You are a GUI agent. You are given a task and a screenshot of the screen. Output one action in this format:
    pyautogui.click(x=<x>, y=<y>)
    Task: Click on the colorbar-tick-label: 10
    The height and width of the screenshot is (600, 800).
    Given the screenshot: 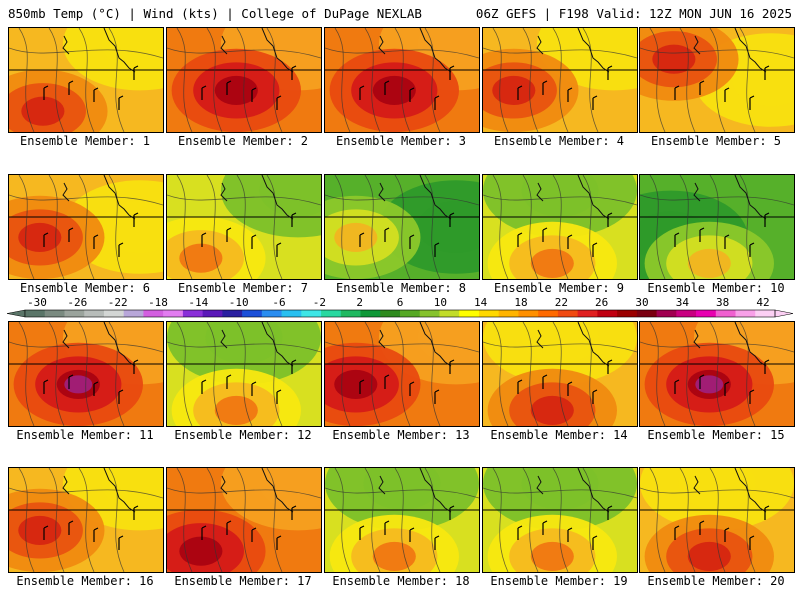 What is the action you would take?
    pyautogui.click(x=440, y=302)
    